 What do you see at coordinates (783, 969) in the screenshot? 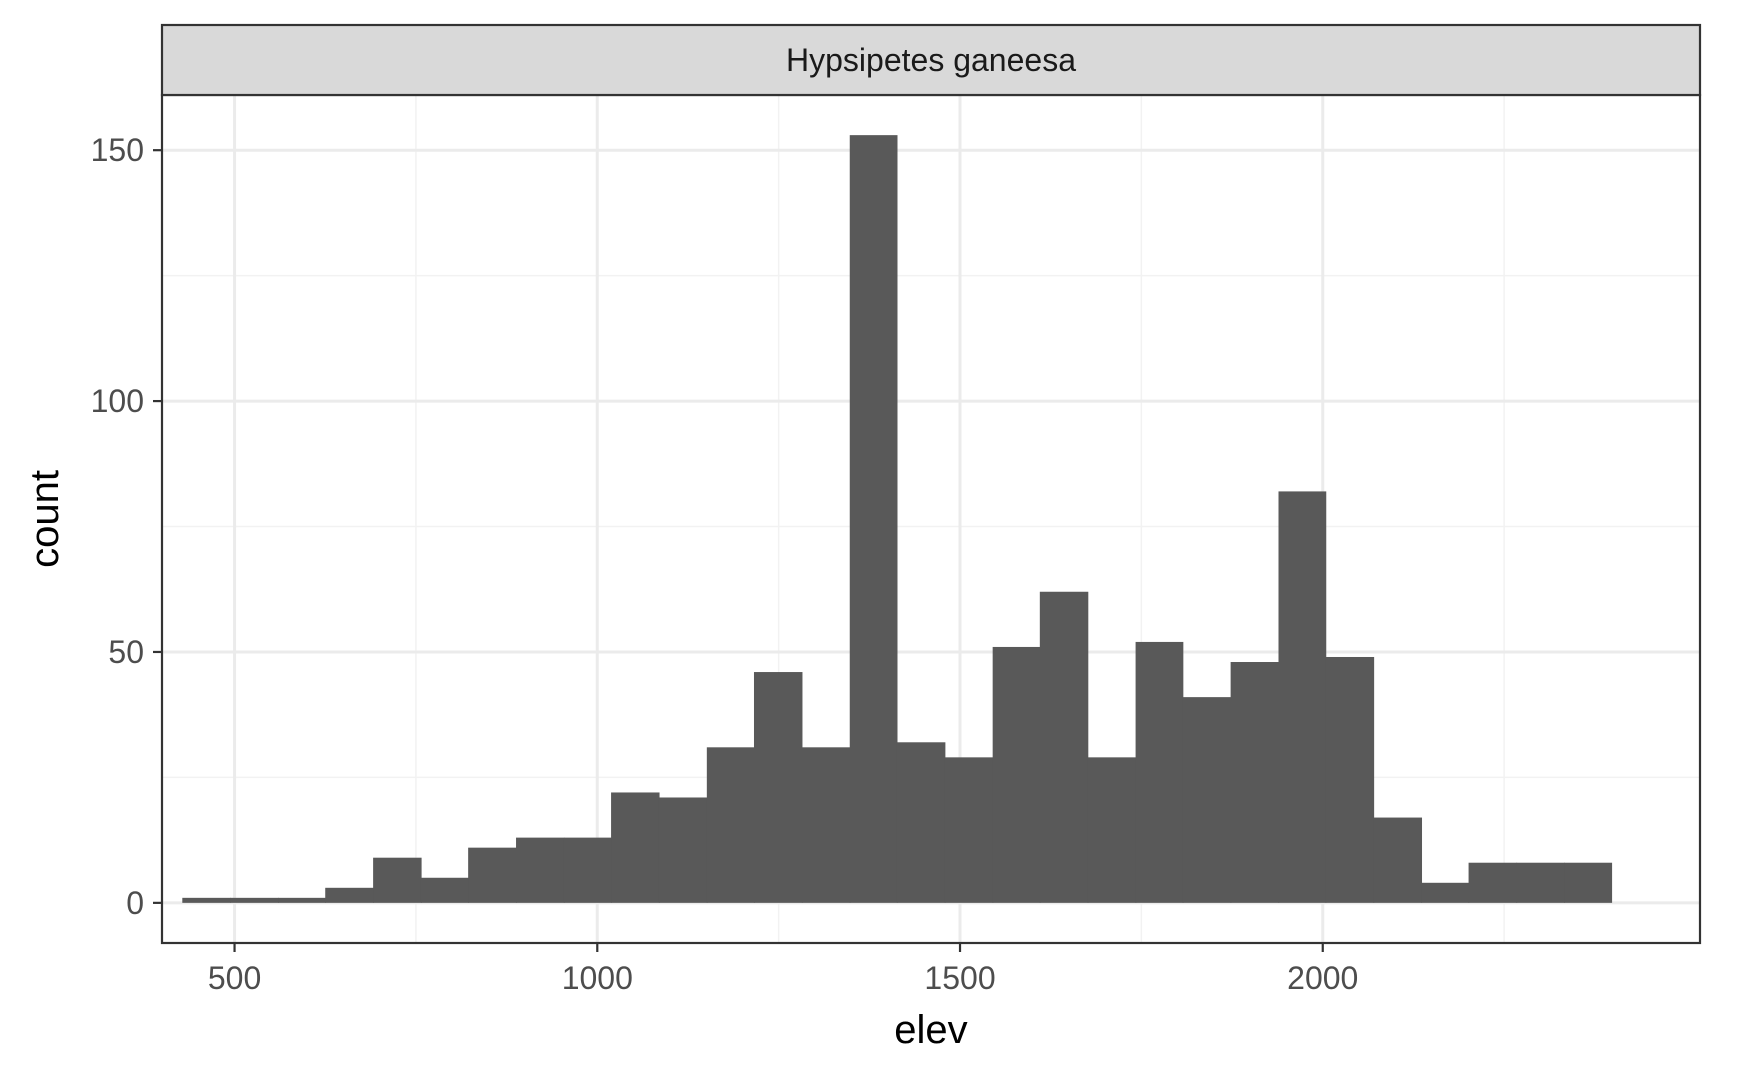
I see `x-axis: 500 1000 1500 2000` at bounding box center [783, 969].